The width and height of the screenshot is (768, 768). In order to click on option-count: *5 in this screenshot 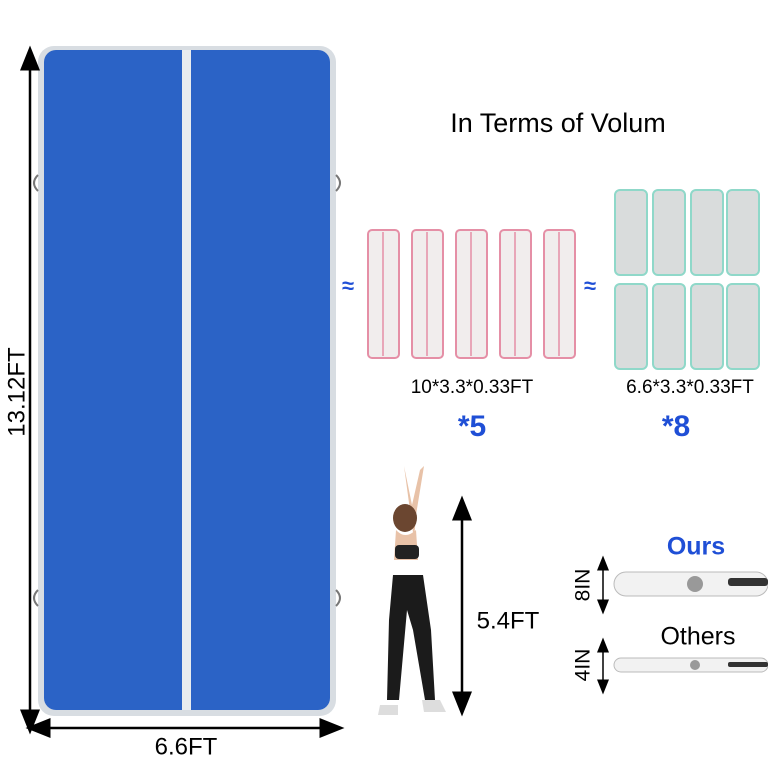, I will do `click(472, 426)`.